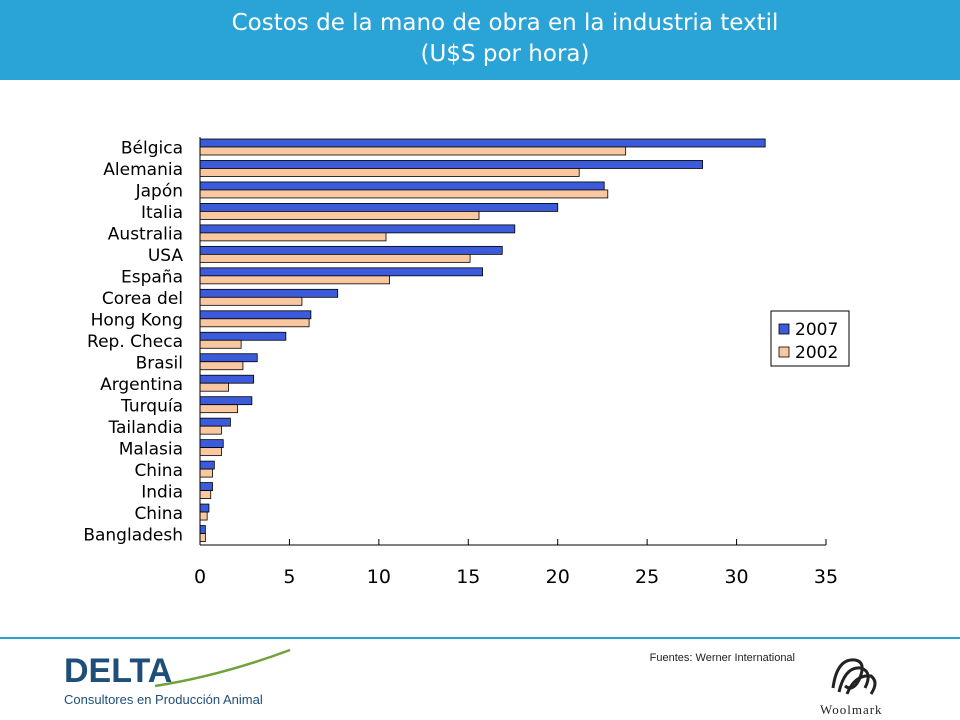 The width and height of the screenshot is (960, 720). What do you see at coordinates (163, 699) in the screenshot?
I see `delta-logo-subtitle: Consultores en Producción Animal` at bounding box center [163, 699].